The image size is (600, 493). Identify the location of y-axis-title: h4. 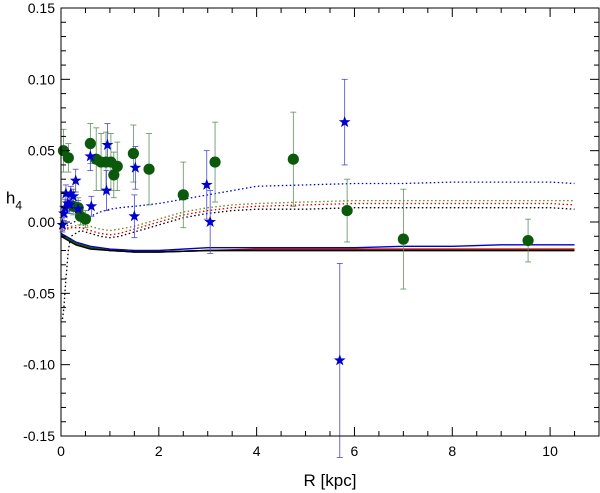
(14, 201).